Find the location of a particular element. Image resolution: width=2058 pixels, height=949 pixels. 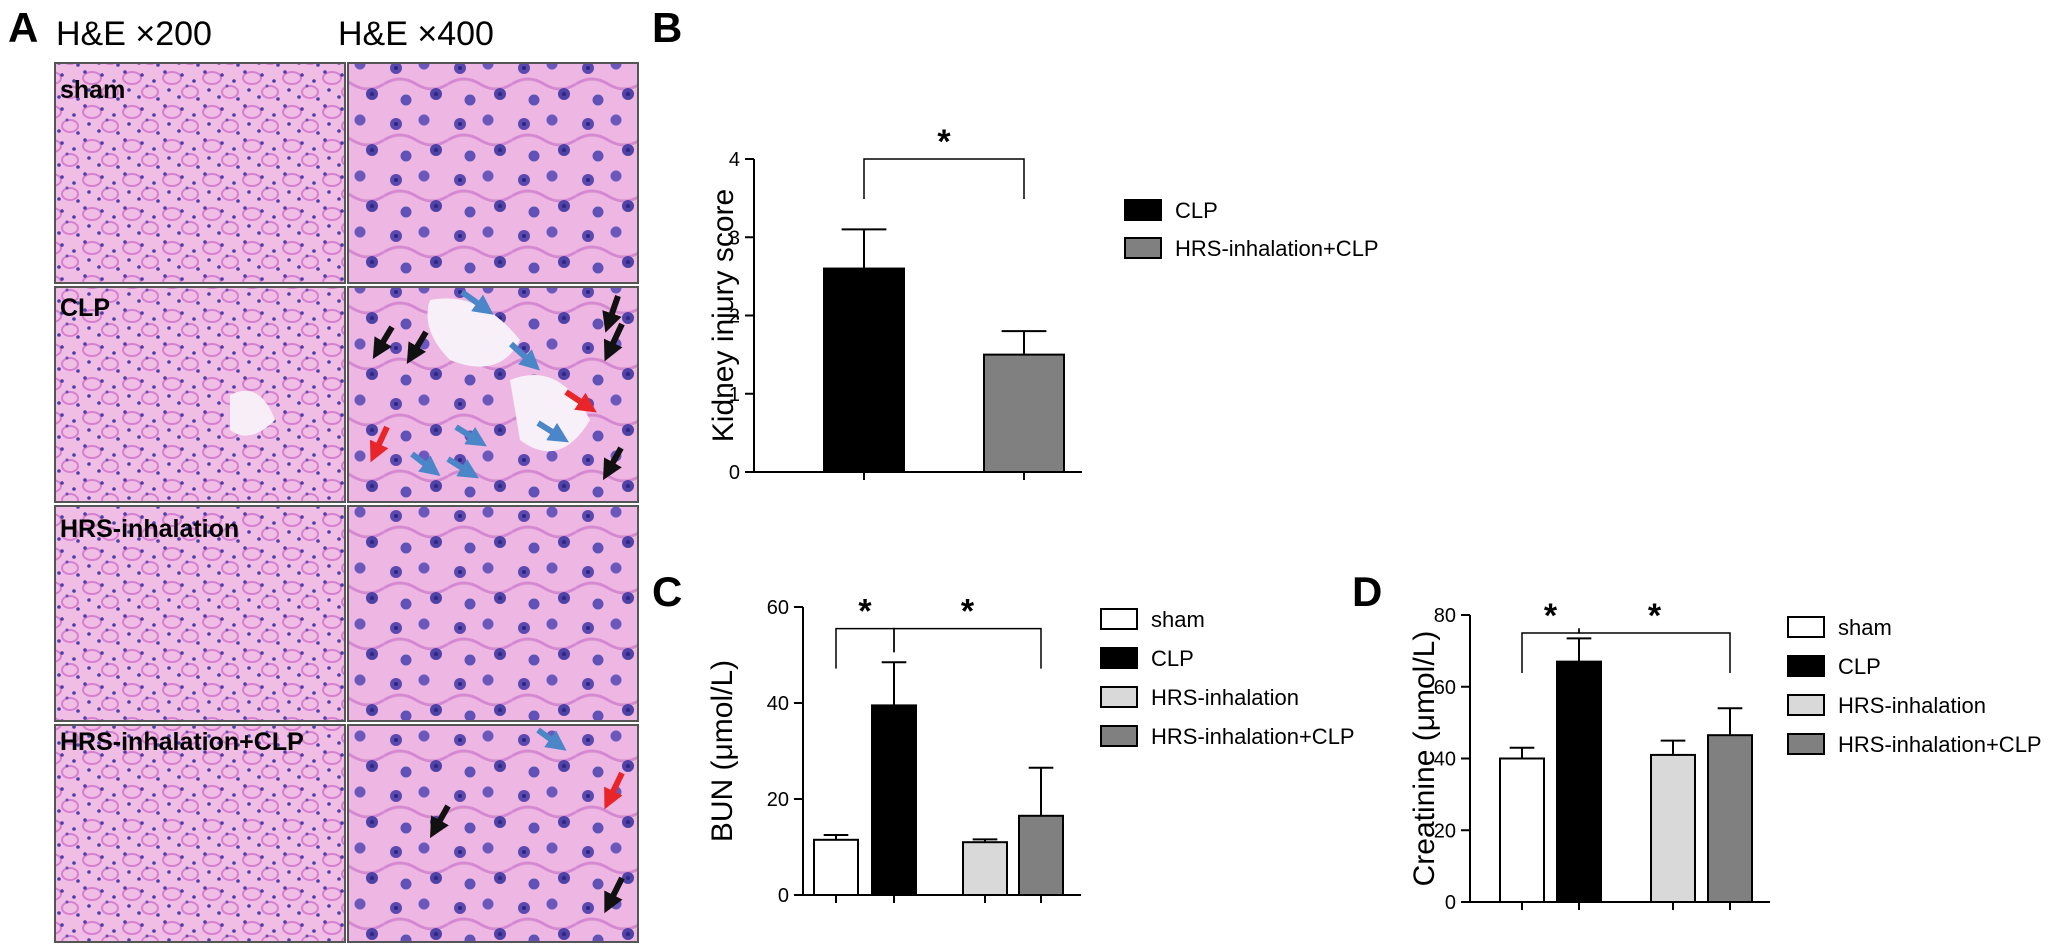

tubule-lumen is located at coordinates (252, 413).